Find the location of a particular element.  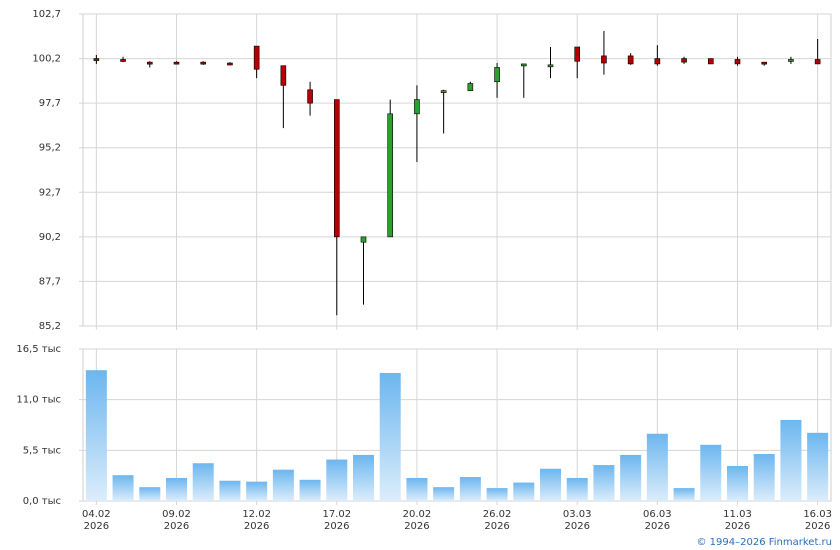

y-tick-label: 85,2 is located at coordinates (50, 326).